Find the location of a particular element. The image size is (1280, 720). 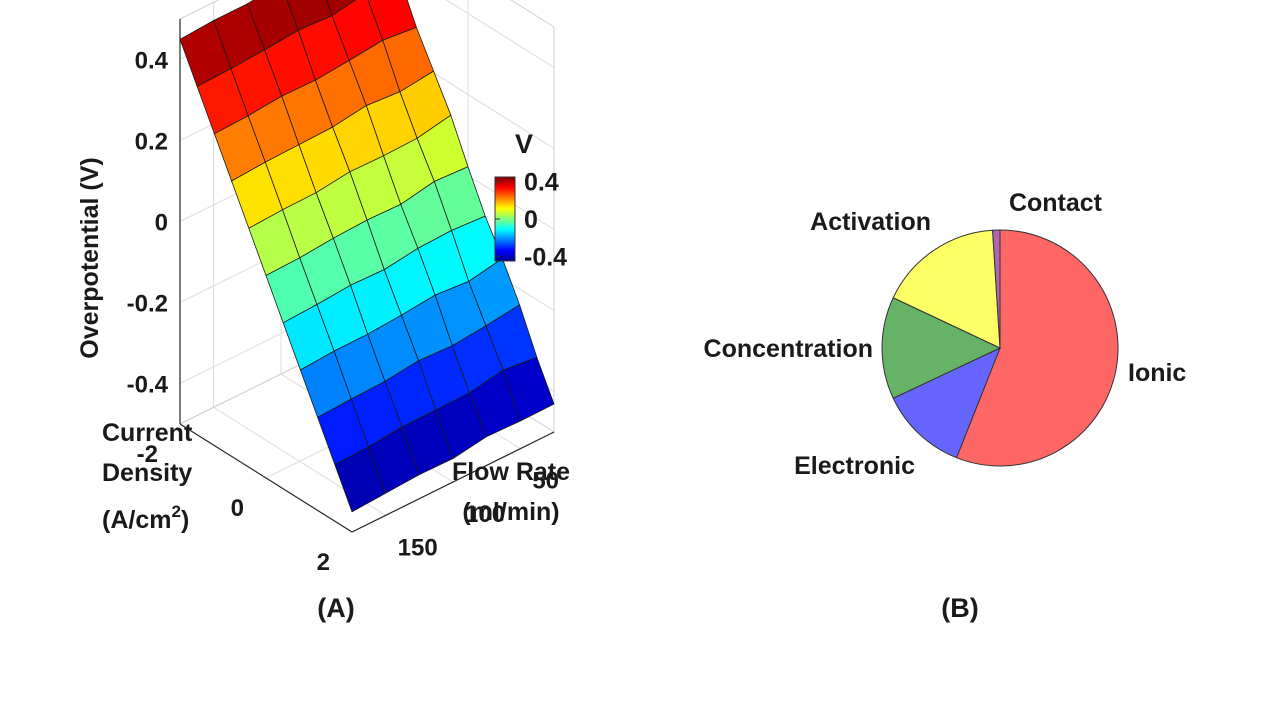

colorbar-tick-label: 0 is located at coordinates (531, 220).